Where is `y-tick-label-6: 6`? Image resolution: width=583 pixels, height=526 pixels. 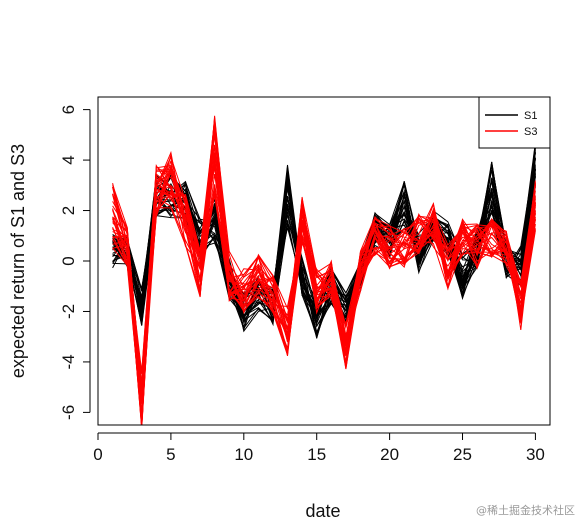 y-tick-label-6: 6 is located at coordinates (68, 109).